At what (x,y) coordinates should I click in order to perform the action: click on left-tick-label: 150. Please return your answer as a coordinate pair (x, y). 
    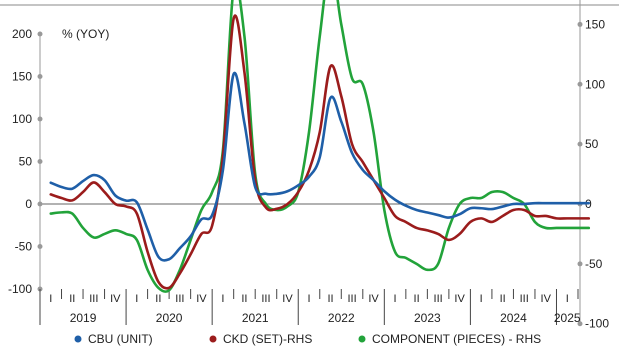
    Looking at the image, I should click on (22, 77).